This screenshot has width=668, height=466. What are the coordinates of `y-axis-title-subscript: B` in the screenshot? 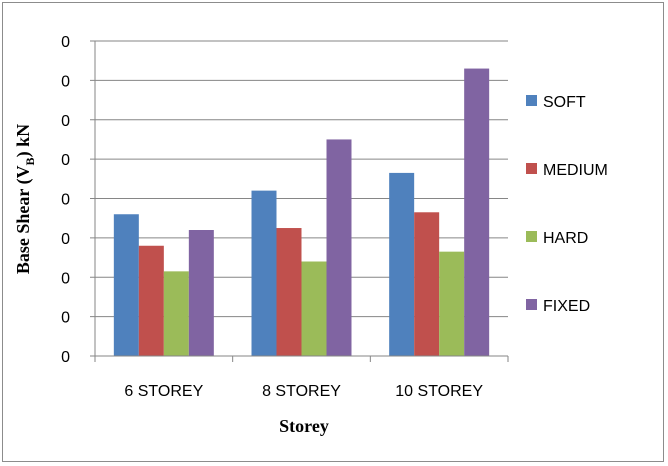 It's located at (30, 161).